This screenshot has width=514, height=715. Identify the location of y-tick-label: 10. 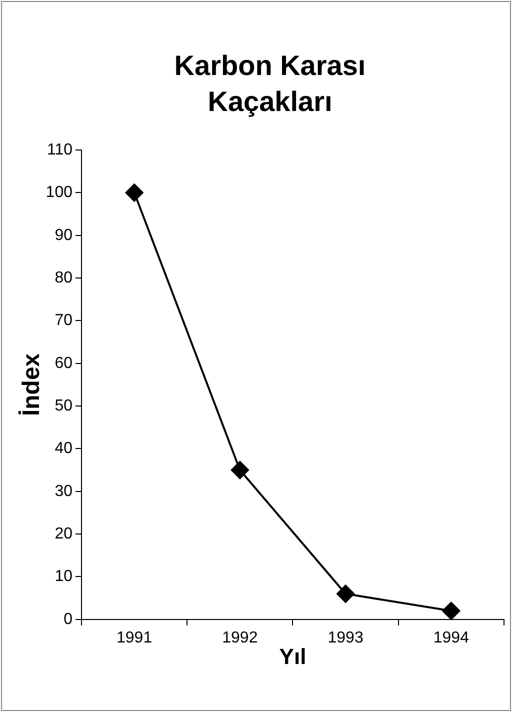
(63, 577).